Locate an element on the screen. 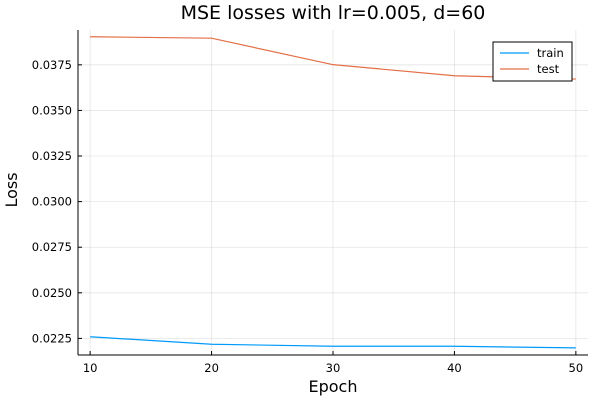 This screenshot has height=400, width=600. series-line-train is located at coordinates (333, 342).